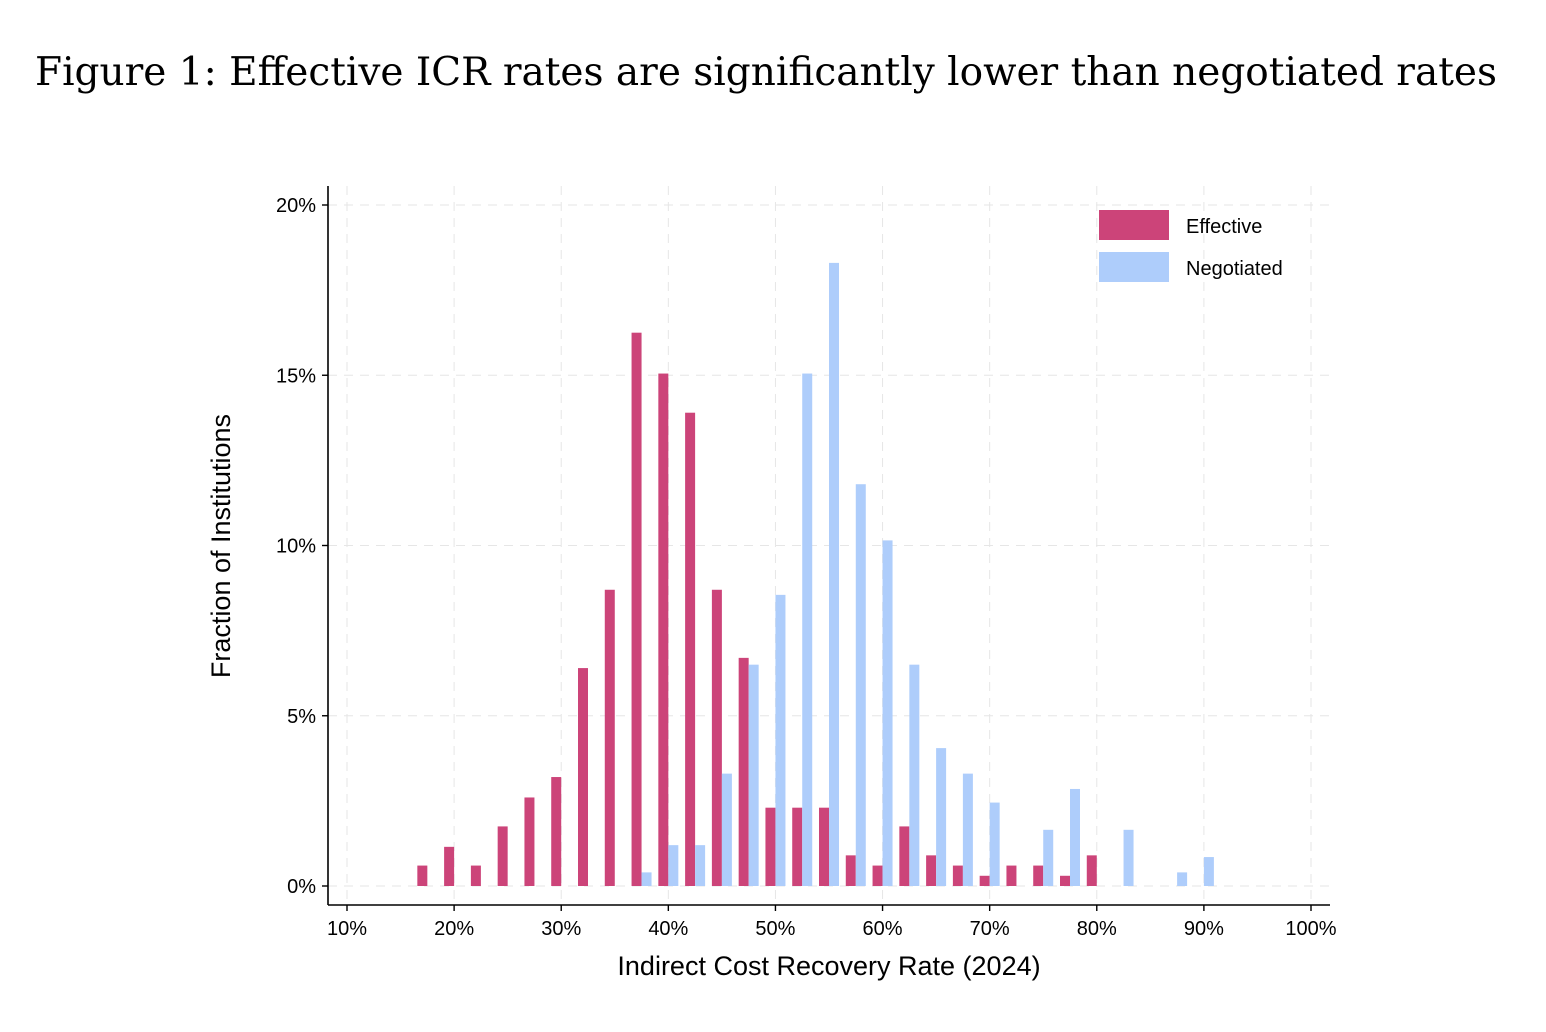 The height and width of the screenshot is (1032, 1546). What do you see at coordinates (1191, 246) in the screenshot?
I see `legend: Effective Negotiated` at bounding box center [1191, 246].